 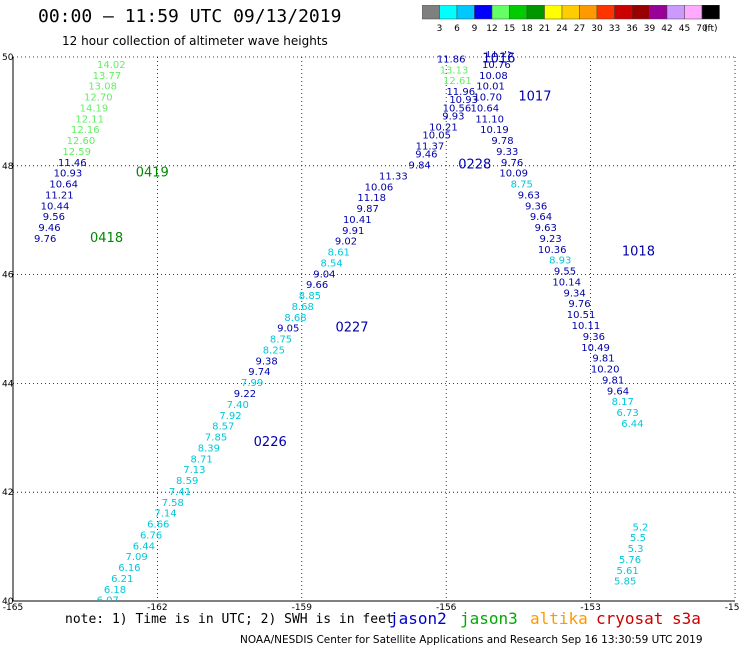 What do you see at coordinates (489, 119) in the screenshot?
I see `swh-value: 11.10` at bounding box center [489, 119].